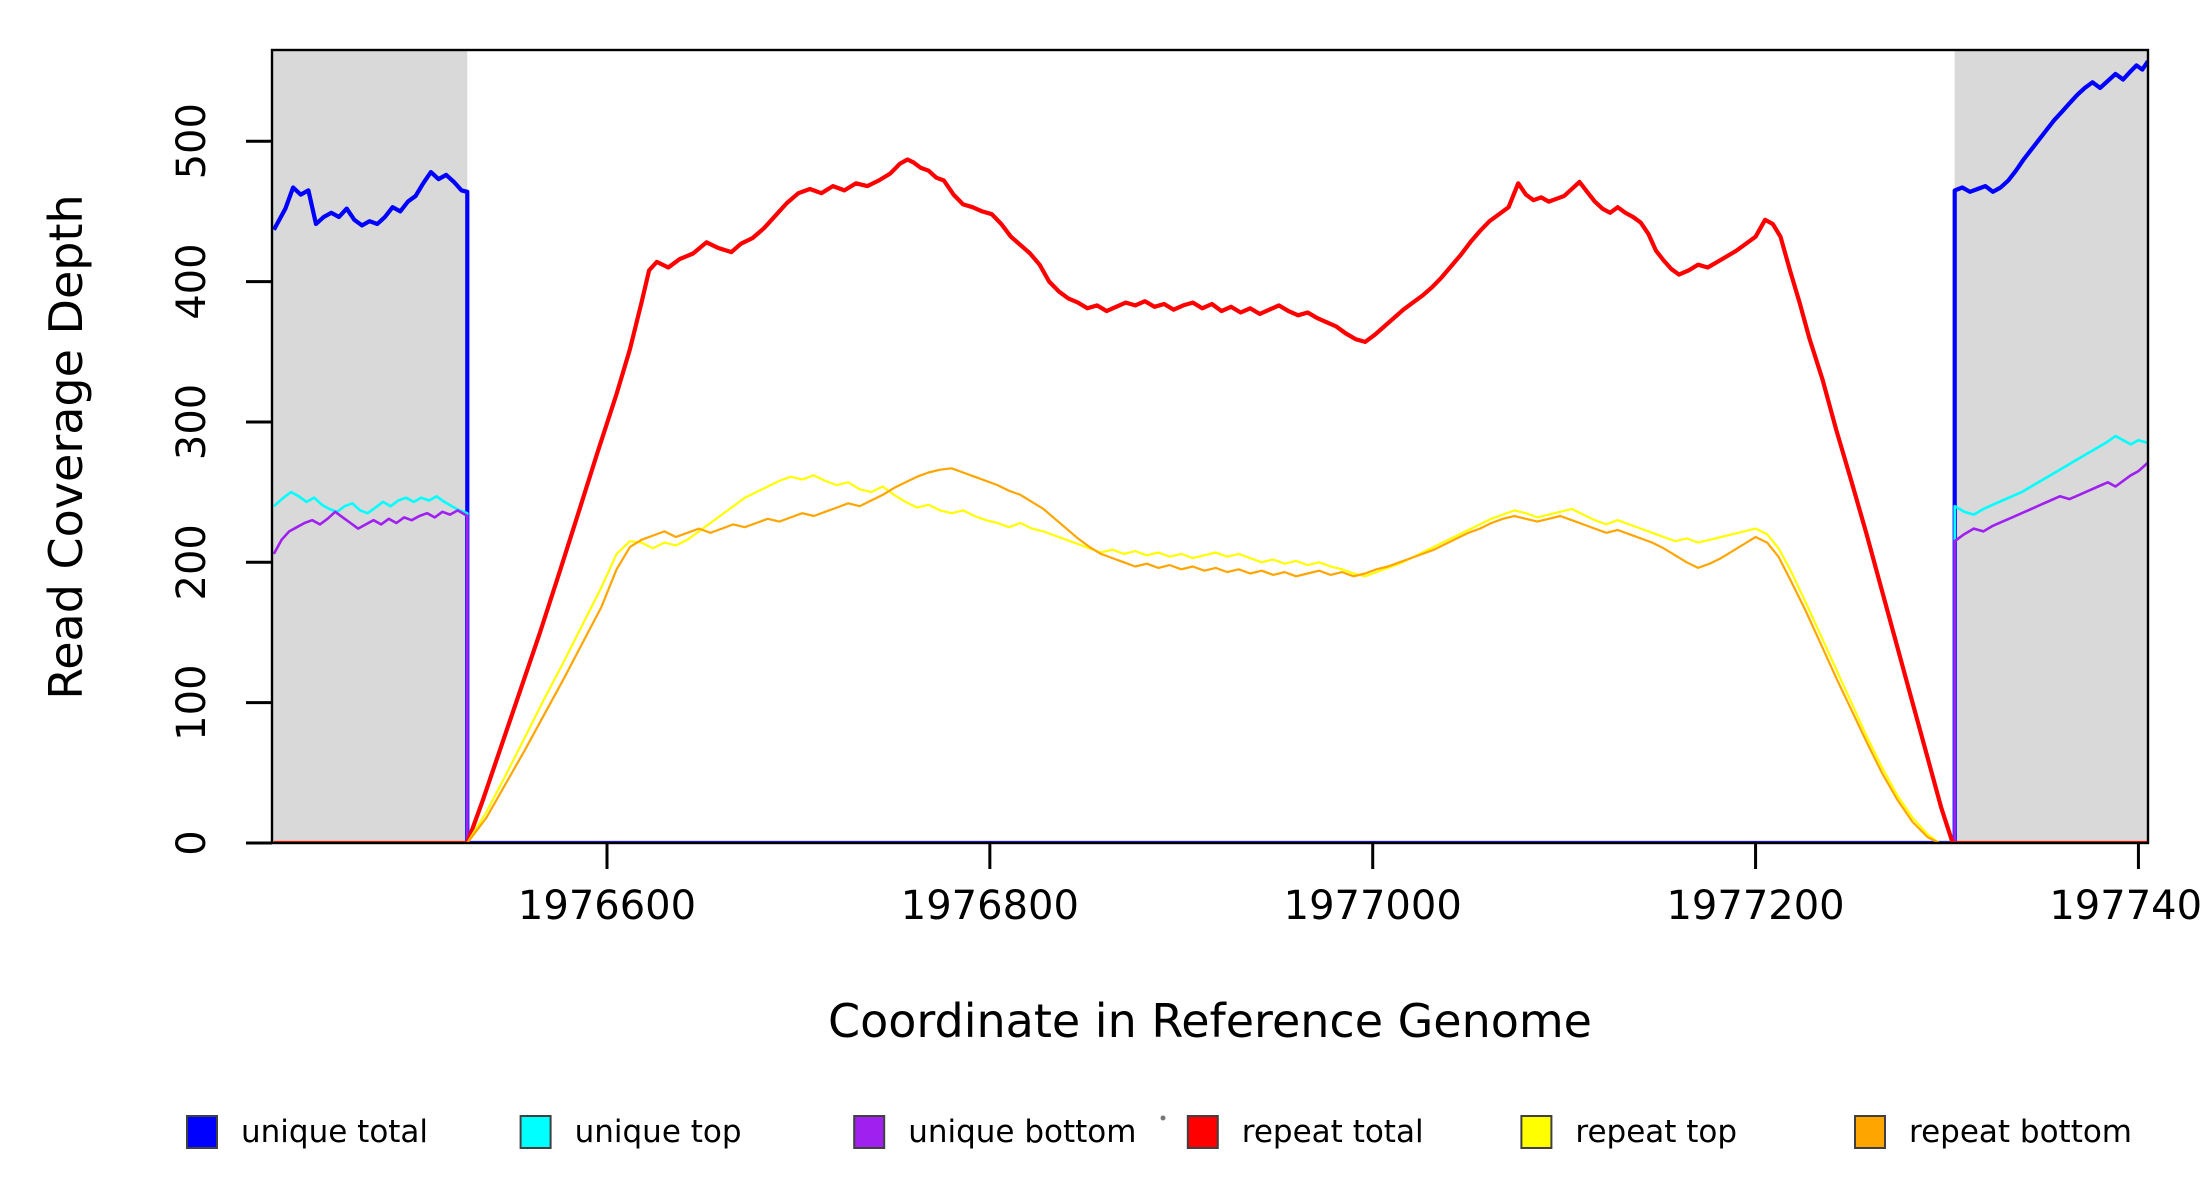  What do you see at coordinates (658, 1132) in the screenshot?
I see `legend-label: unique top` at bounding box center [658, 1132].